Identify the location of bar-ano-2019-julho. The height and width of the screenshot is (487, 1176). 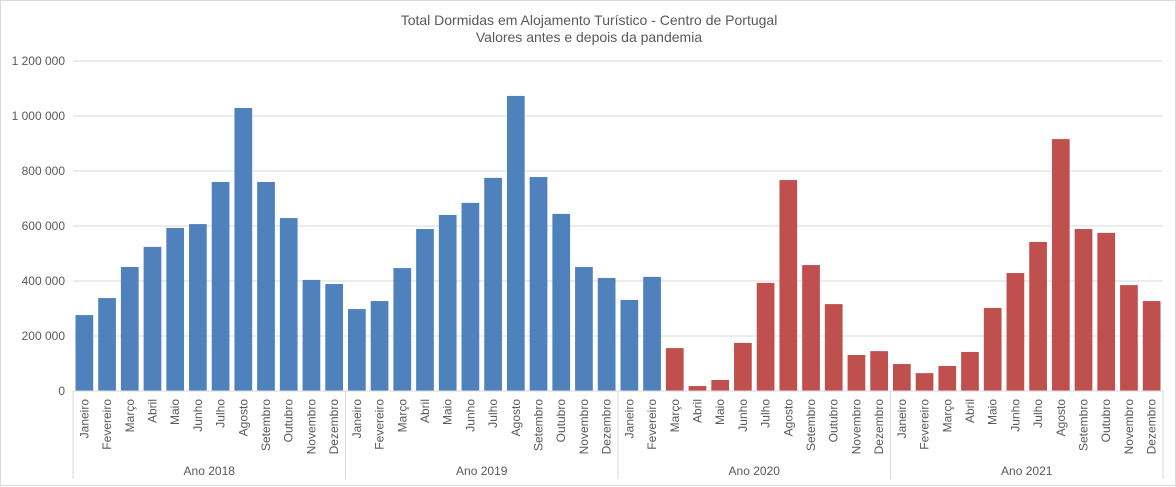
(493, 284).